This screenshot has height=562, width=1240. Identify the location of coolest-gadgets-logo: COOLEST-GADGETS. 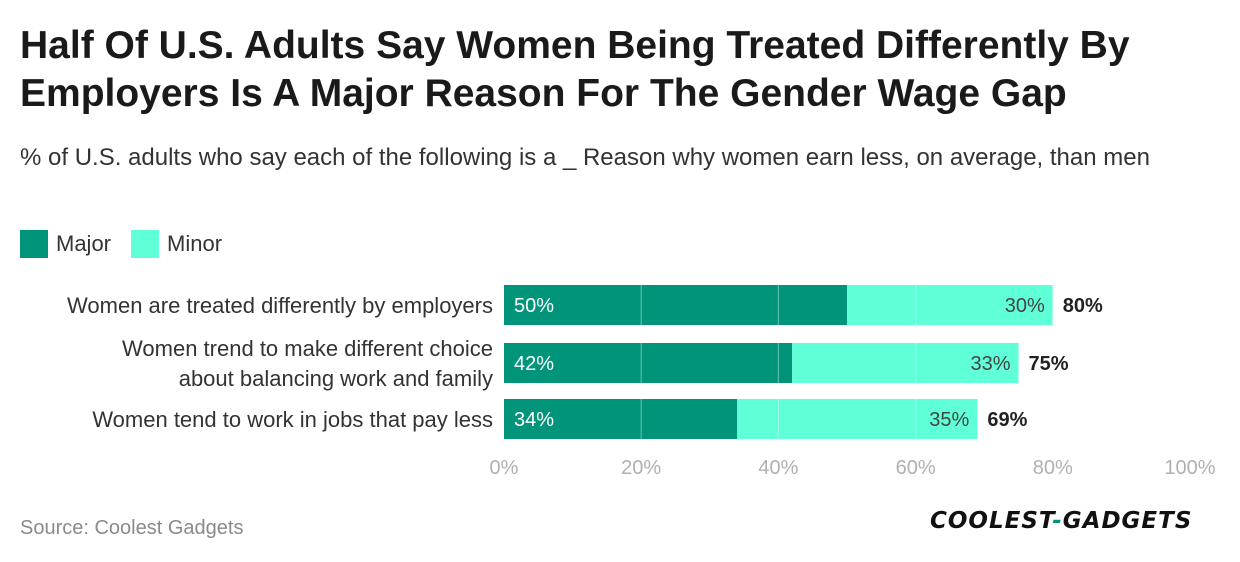
(1061, 521).